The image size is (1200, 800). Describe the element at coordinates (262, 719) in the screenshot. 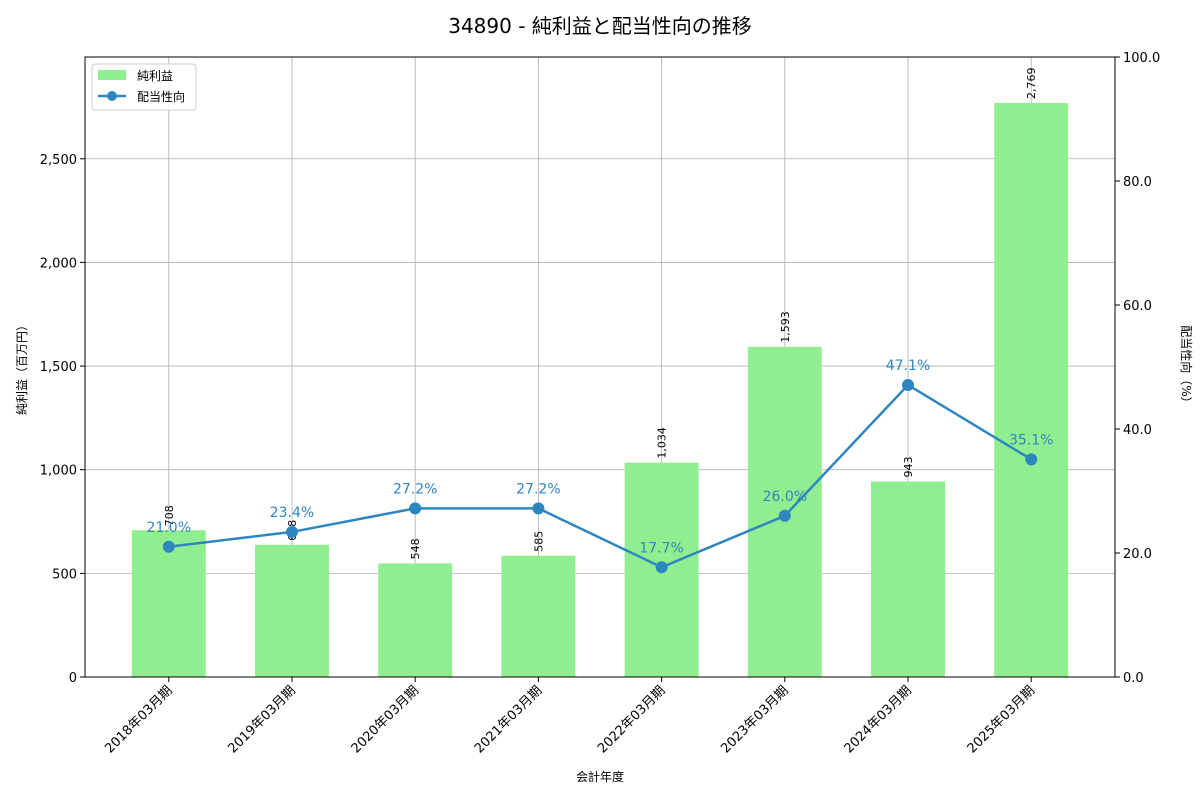

I see `x-tick-label: 2019年03月期` at that location.